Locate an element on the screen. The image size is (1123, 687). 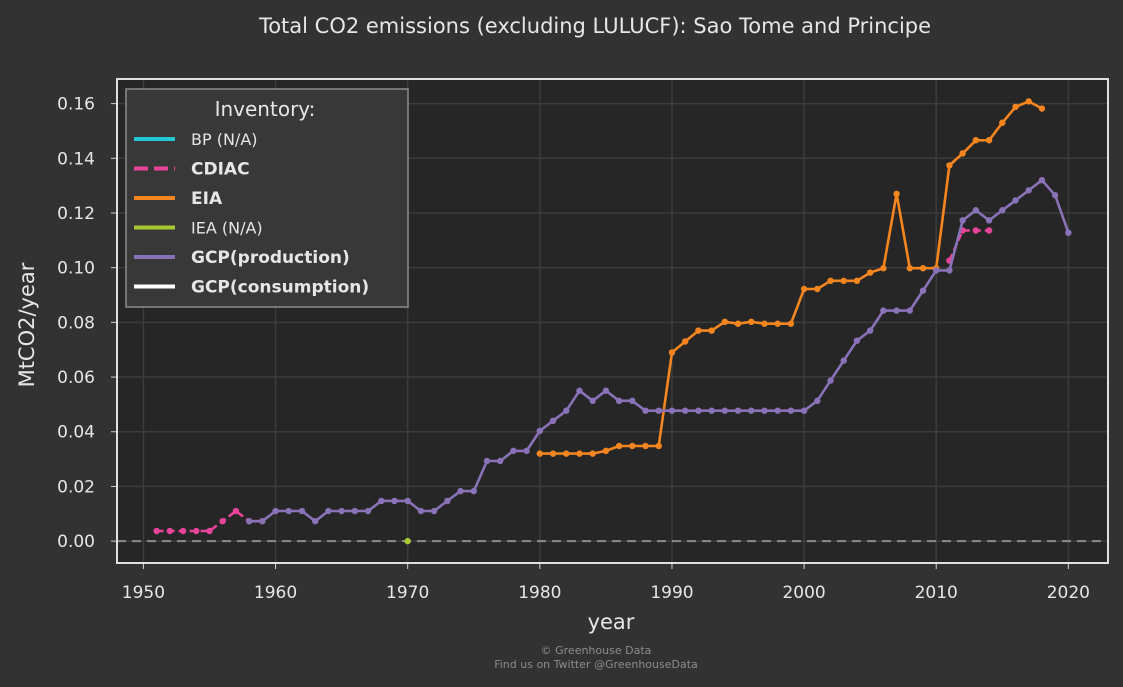
y-tick-label: 0.16 is located at coordinates (76, 105).